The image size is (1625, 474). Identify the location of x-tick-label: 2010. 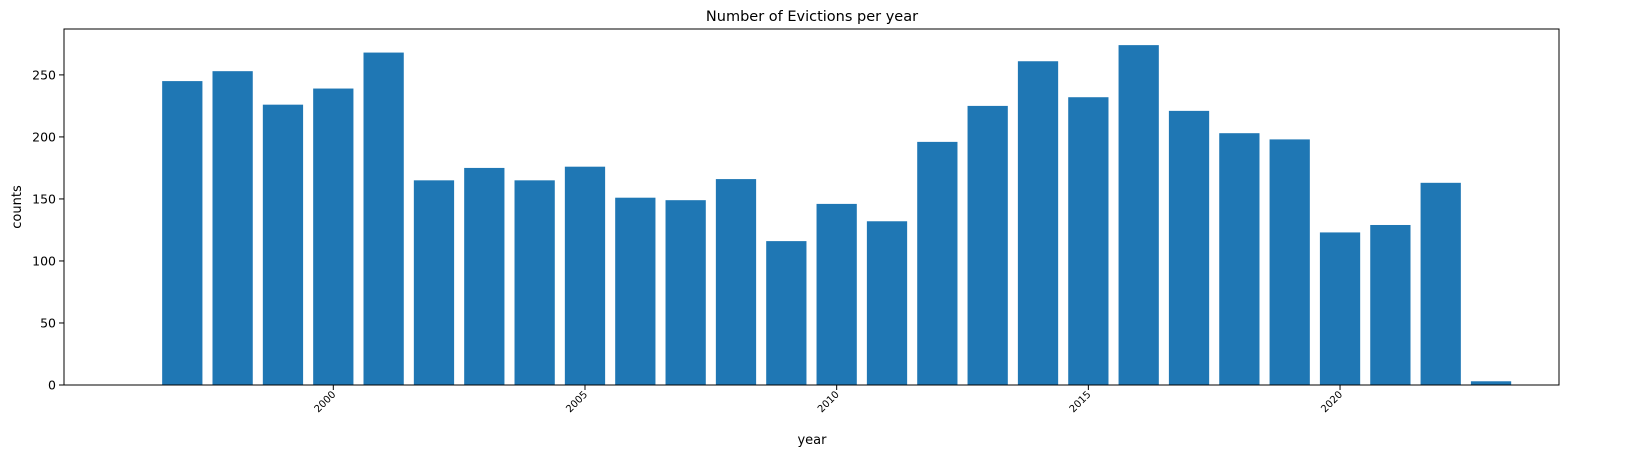
(829, 402).